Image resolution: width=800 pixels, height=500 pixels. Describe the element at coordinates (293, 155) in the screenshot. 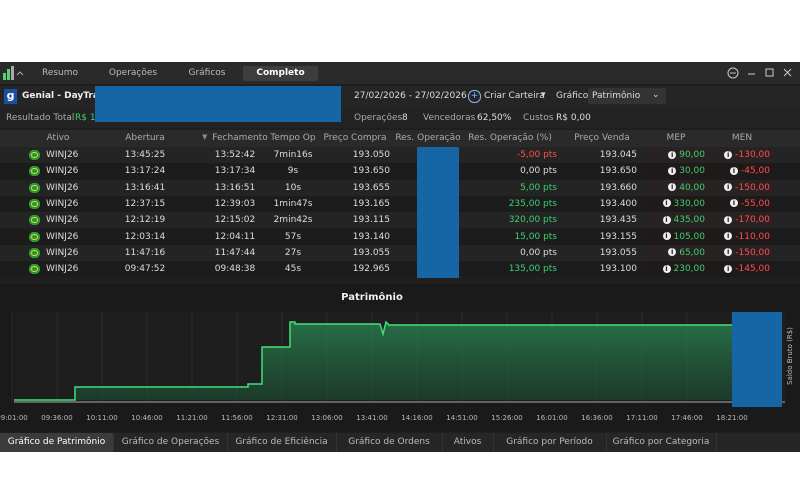

I see `table-cell: 7min16s` at that location.